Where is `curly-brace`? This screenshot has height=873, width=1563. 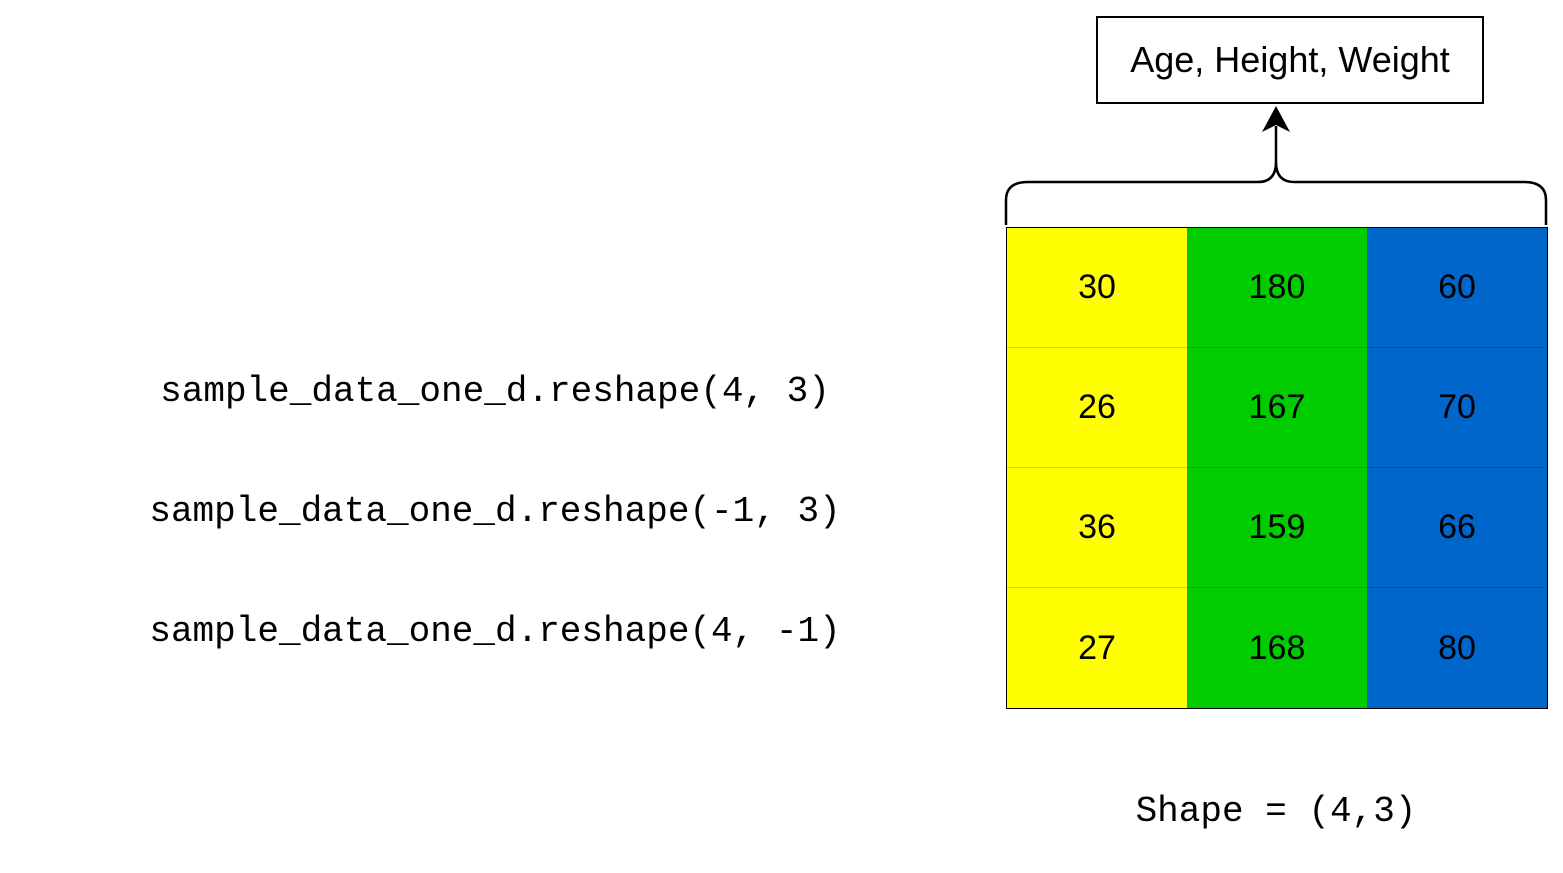
curly-brace is located at coordinates (1276, 193).